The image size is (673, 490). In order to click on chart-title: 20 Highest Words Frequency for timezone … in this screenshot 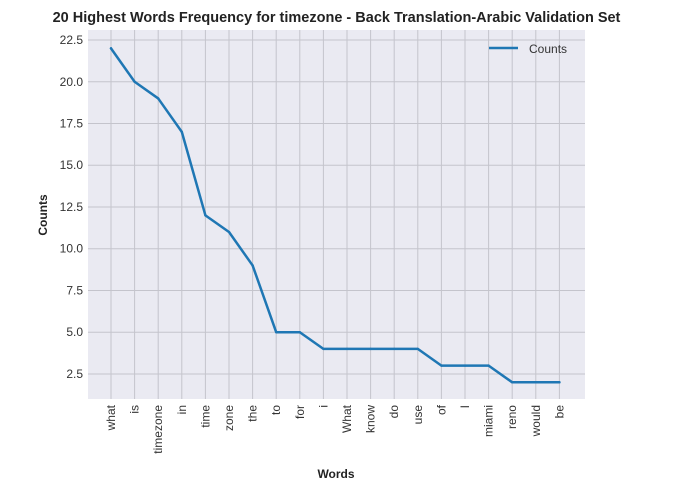, I will do `click(337, 18)`.